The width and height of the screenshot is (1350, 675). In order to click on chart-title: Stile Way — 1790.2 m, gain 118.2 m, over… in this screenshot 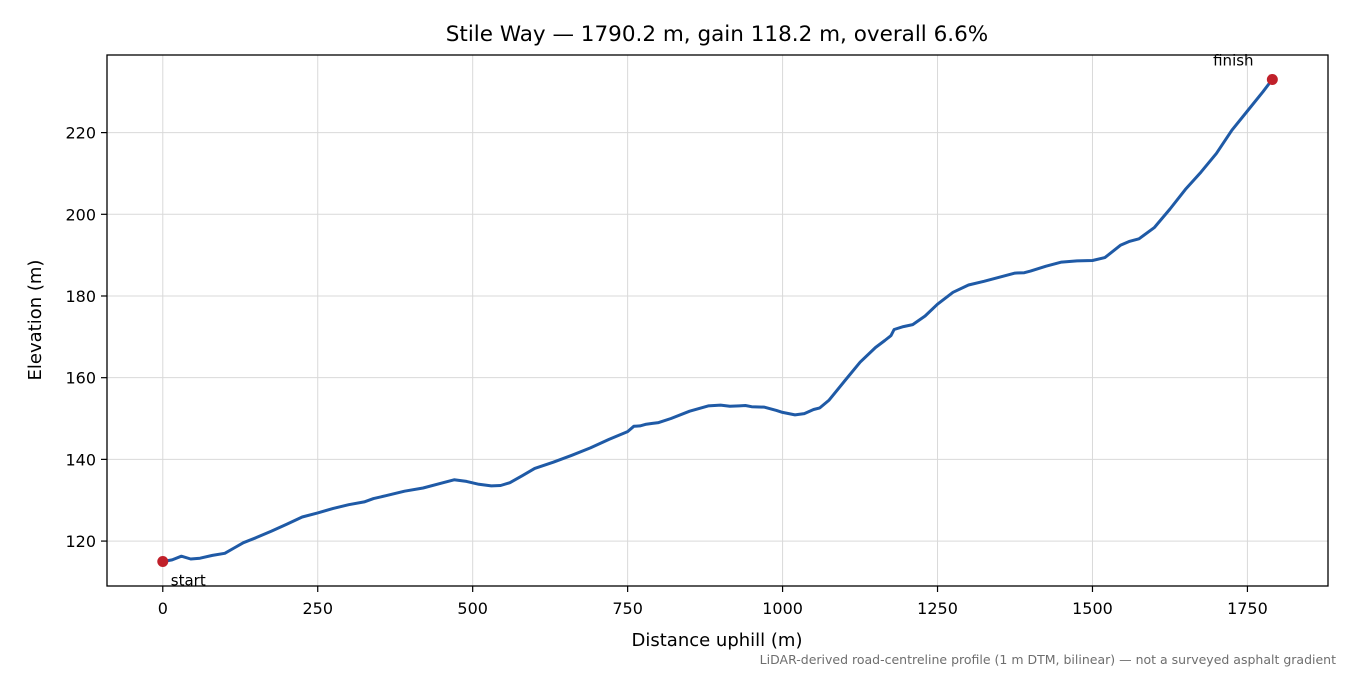, I will do `click(717, 34)`.